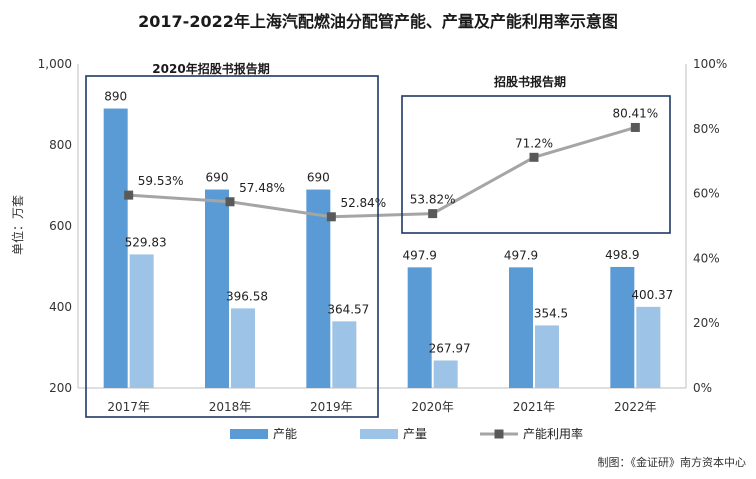 The image size is (756, 479). What do you see at coordinates (415, 434) in the screenshot?
I see `legend-label-output: 产量` at bounding box center [415, 434].